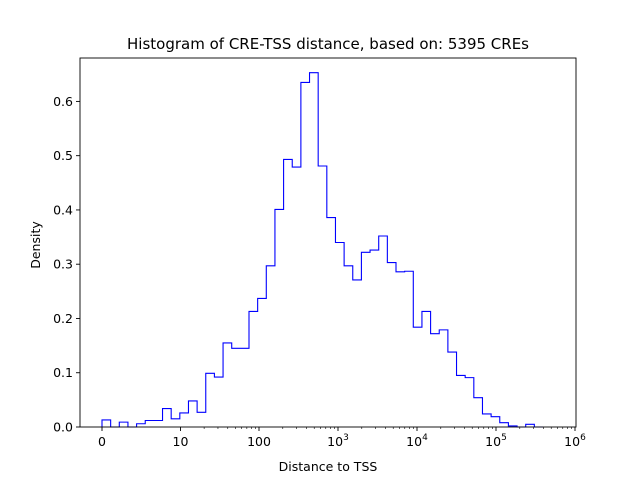  Describe the element at coordinates (35, 245) in the screenshot. I see `y-axis-label: Density` at that location.